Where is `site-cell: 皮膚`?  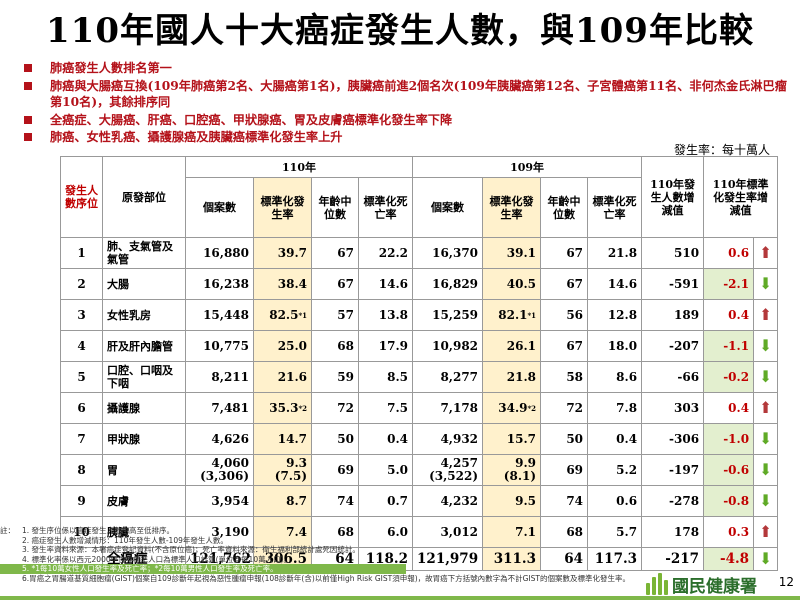
site-cell: 皮膚 is located at coordinates (144, 501).